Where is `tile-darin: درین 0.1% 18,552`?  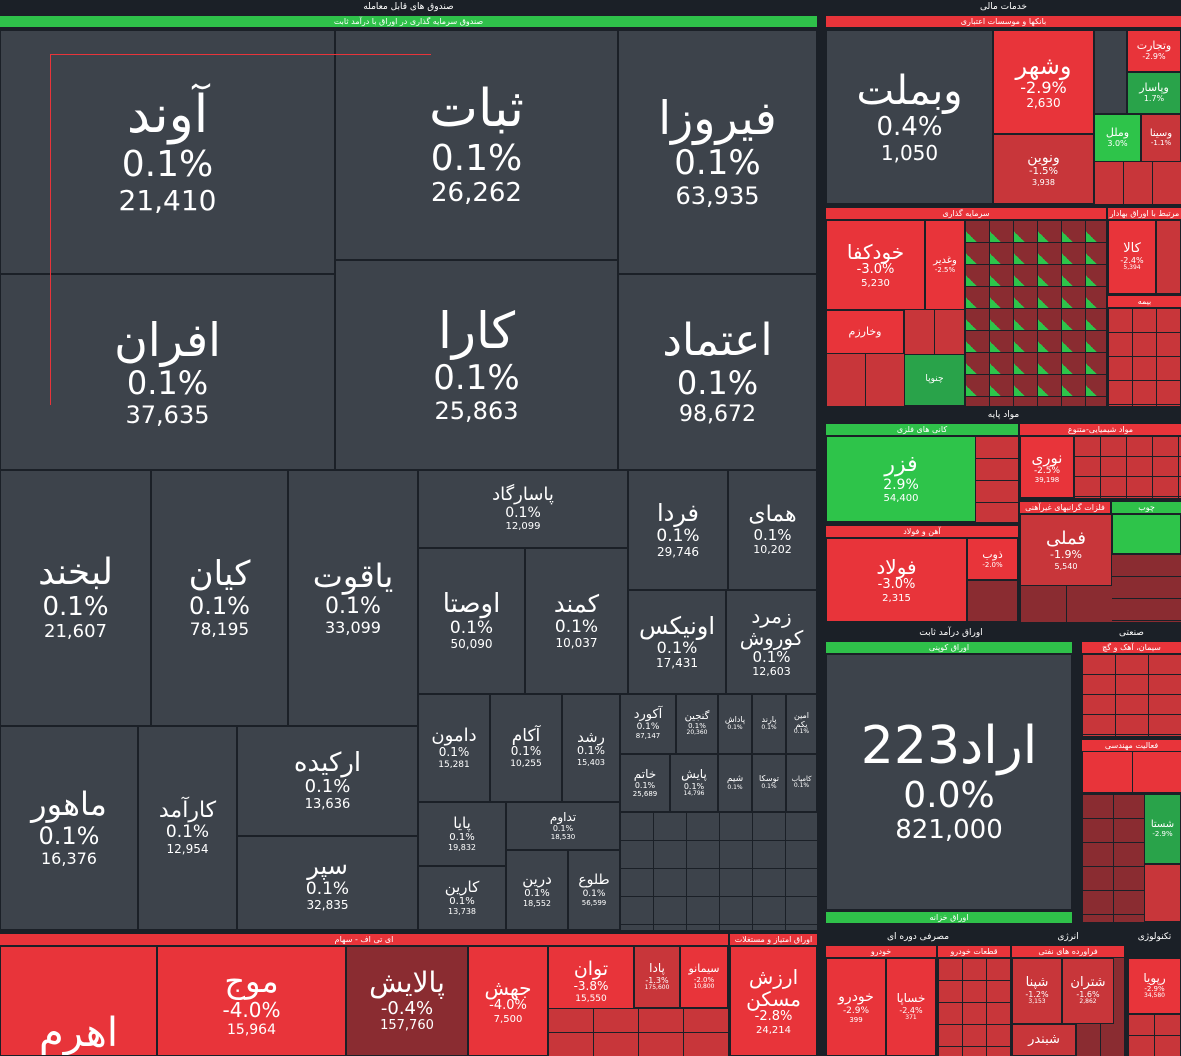
tile-darin: درین 0.1% 18,552 is located at coordinates (537, 890).